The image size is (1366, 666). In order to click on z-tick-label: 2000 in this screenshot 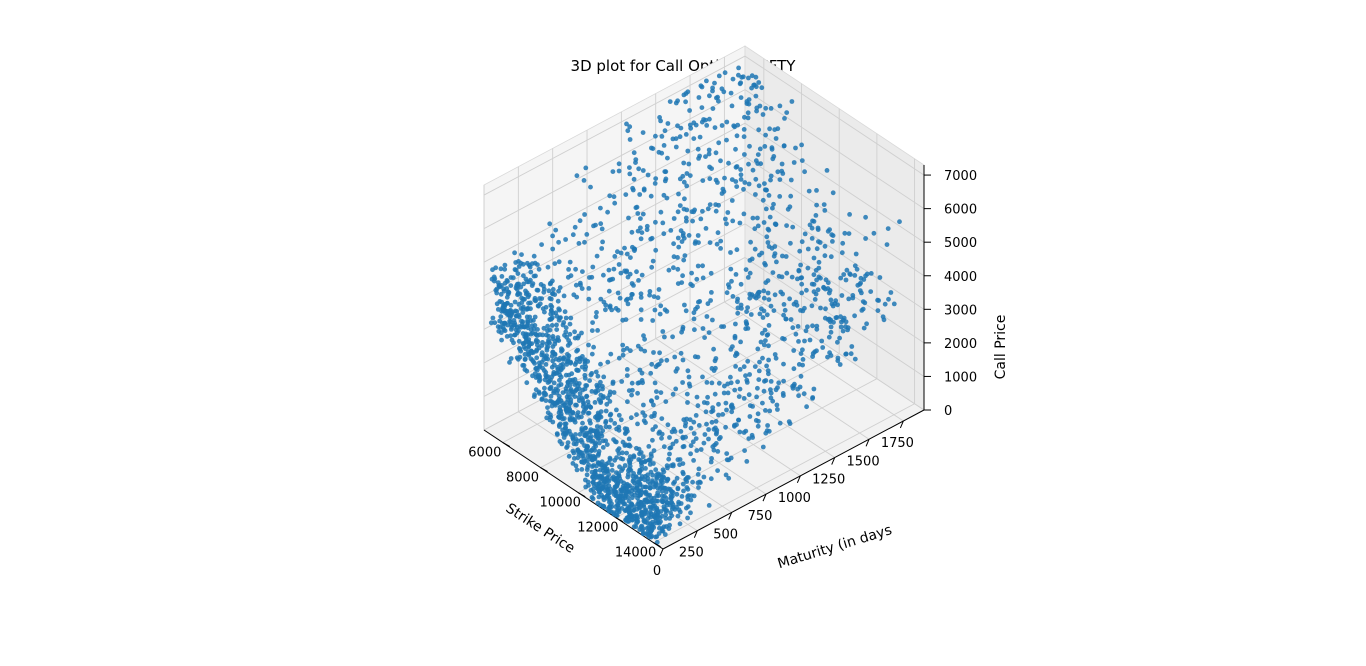, I will do `click(960, 344)`.